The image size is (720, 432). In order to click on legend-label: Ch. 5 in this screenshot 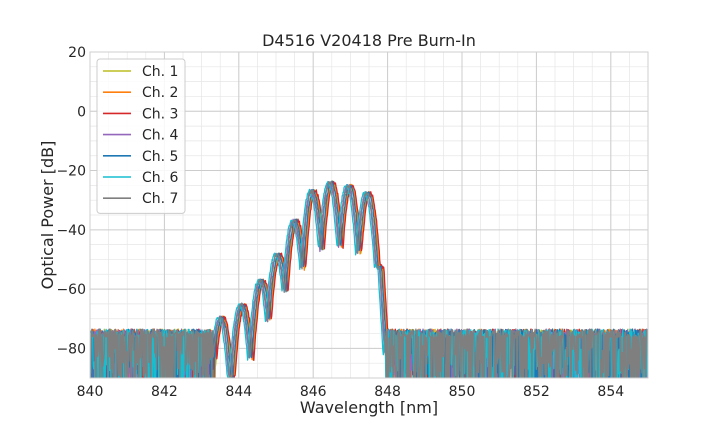, I will do `click(160, 157)`.